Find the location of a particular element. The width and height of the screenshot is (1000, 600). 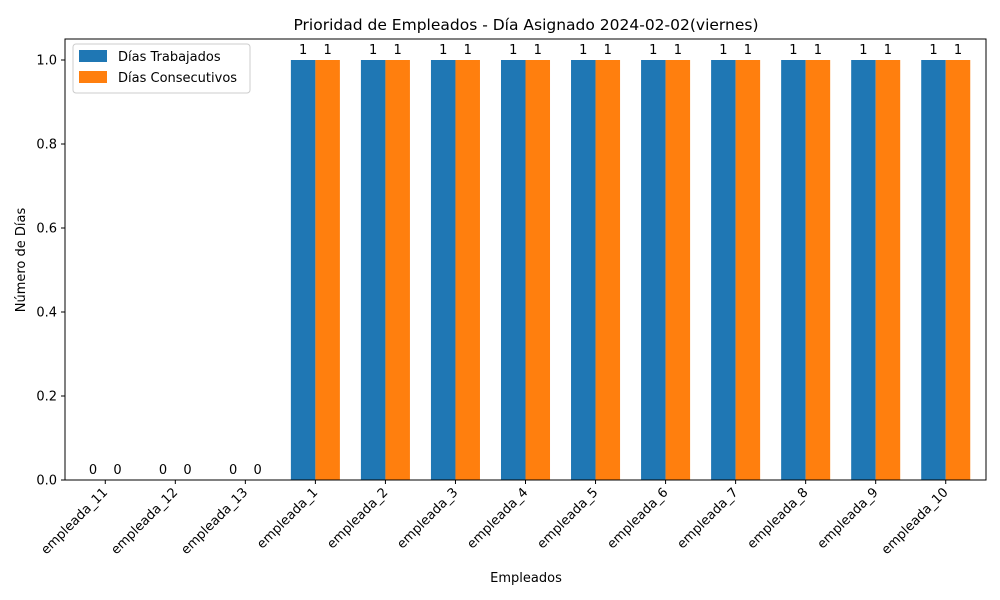

legend-box is located at coordinates (161, 68).